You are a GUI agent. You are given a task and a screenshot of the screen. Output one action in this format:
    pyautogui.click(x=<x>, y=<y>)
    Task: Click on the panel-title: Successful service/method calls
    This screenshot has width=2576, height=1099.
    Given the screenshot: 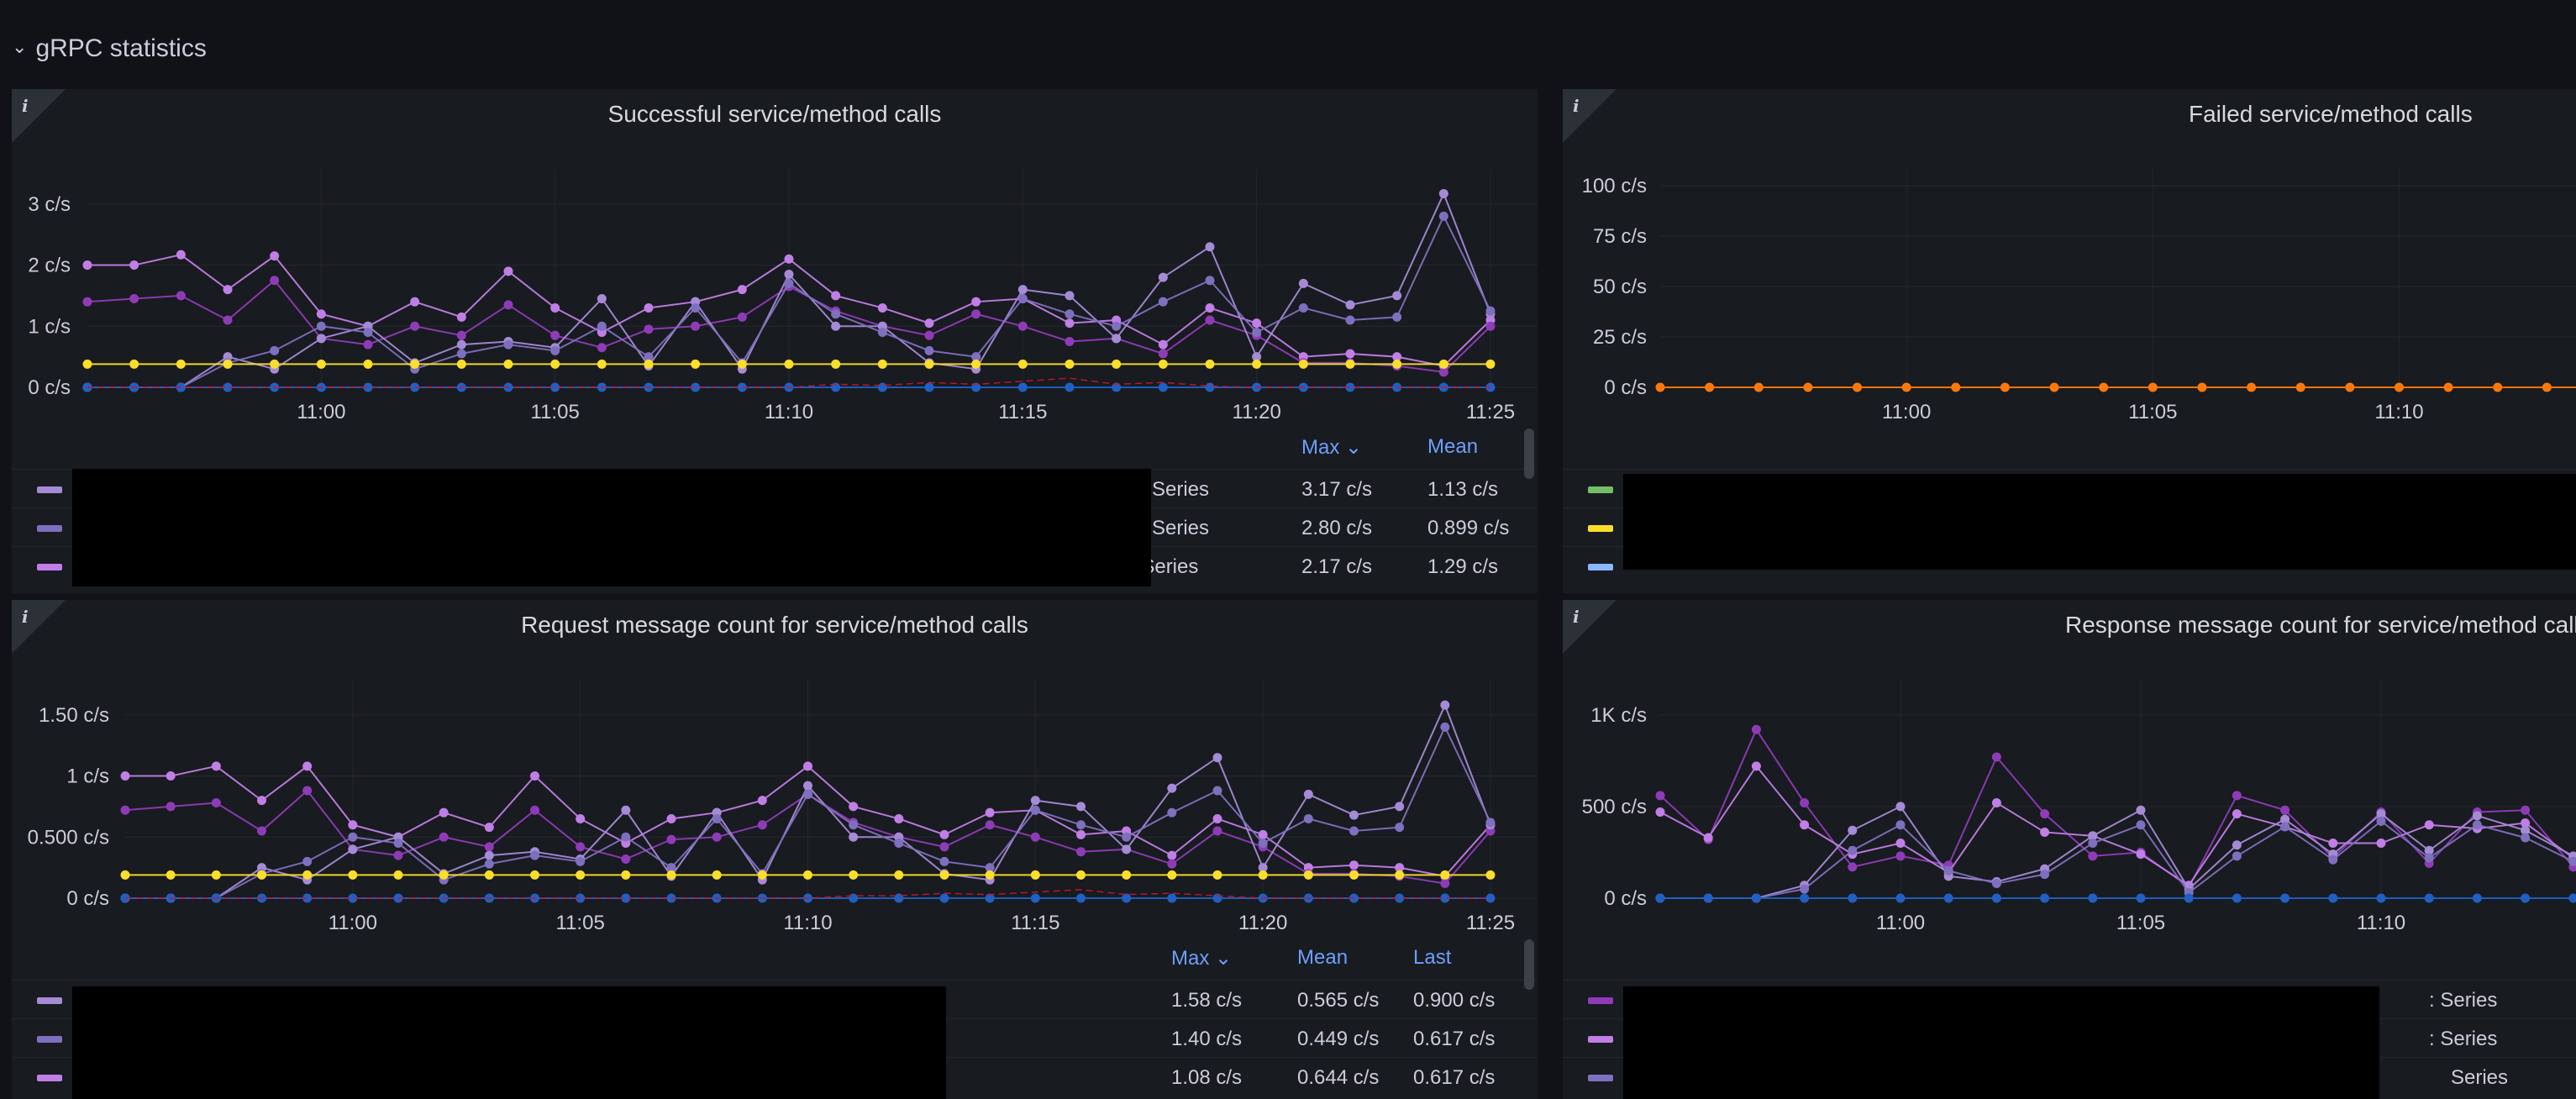 What is the action you would take?
    pyautogui.click(x=774, y=114)
    